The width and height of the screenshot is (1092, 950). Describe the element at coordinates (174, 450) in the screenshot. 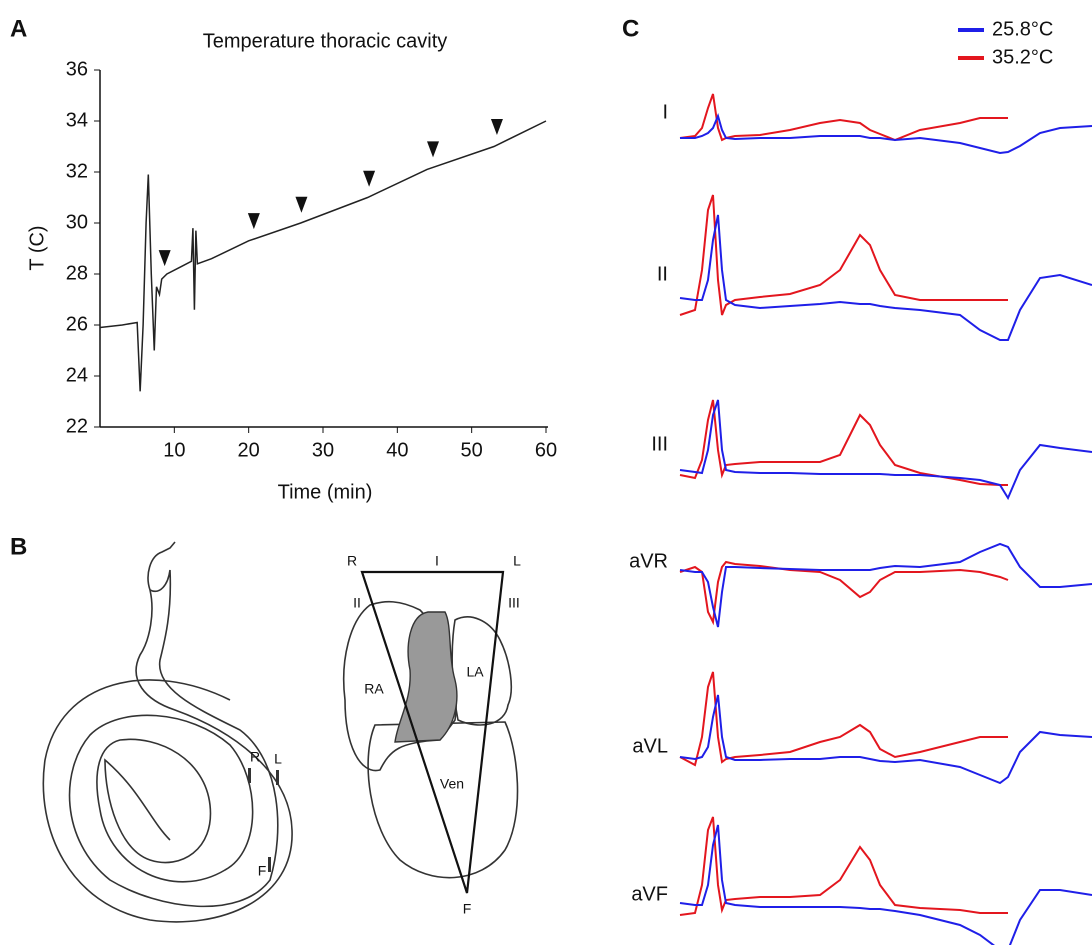

I see `x-tick-label: 10` at that location.